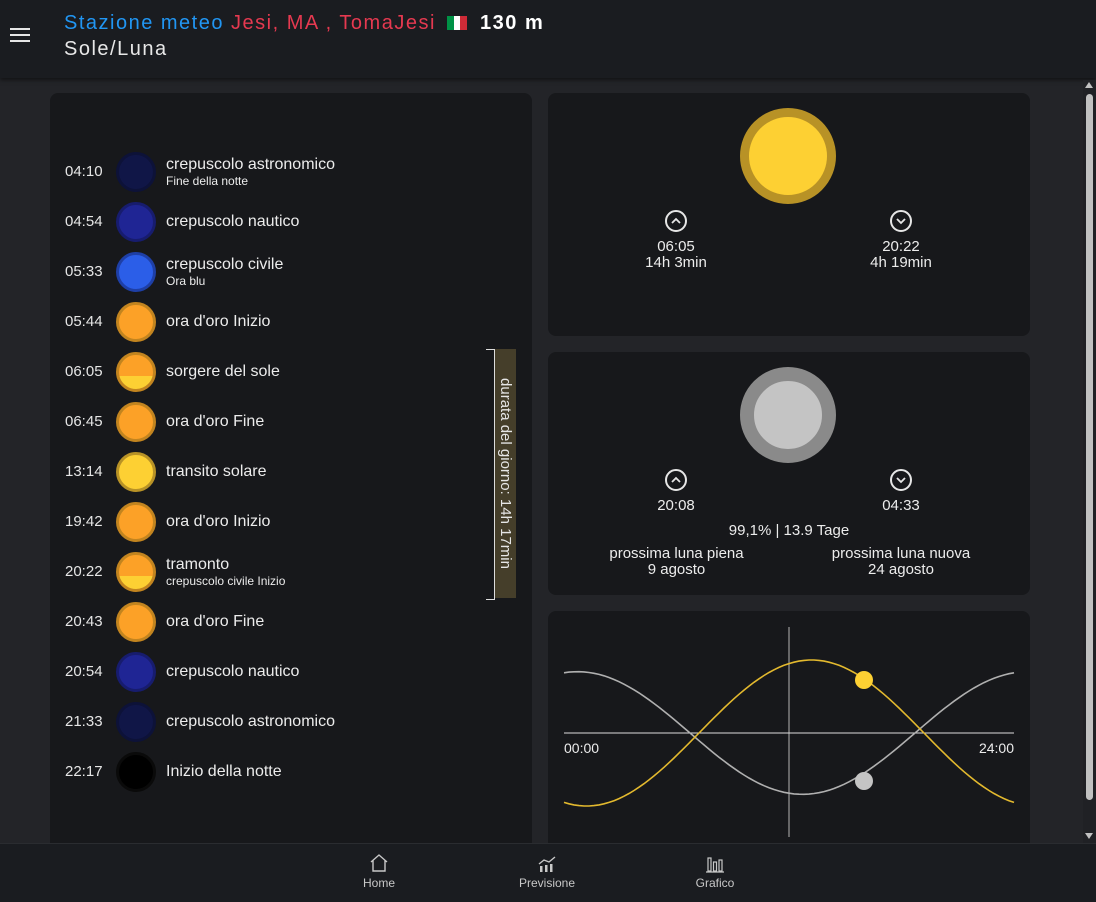  Describe the element at coordinates (547, 864) in the screenshot. I see `forecast-chart-icon` at that location.